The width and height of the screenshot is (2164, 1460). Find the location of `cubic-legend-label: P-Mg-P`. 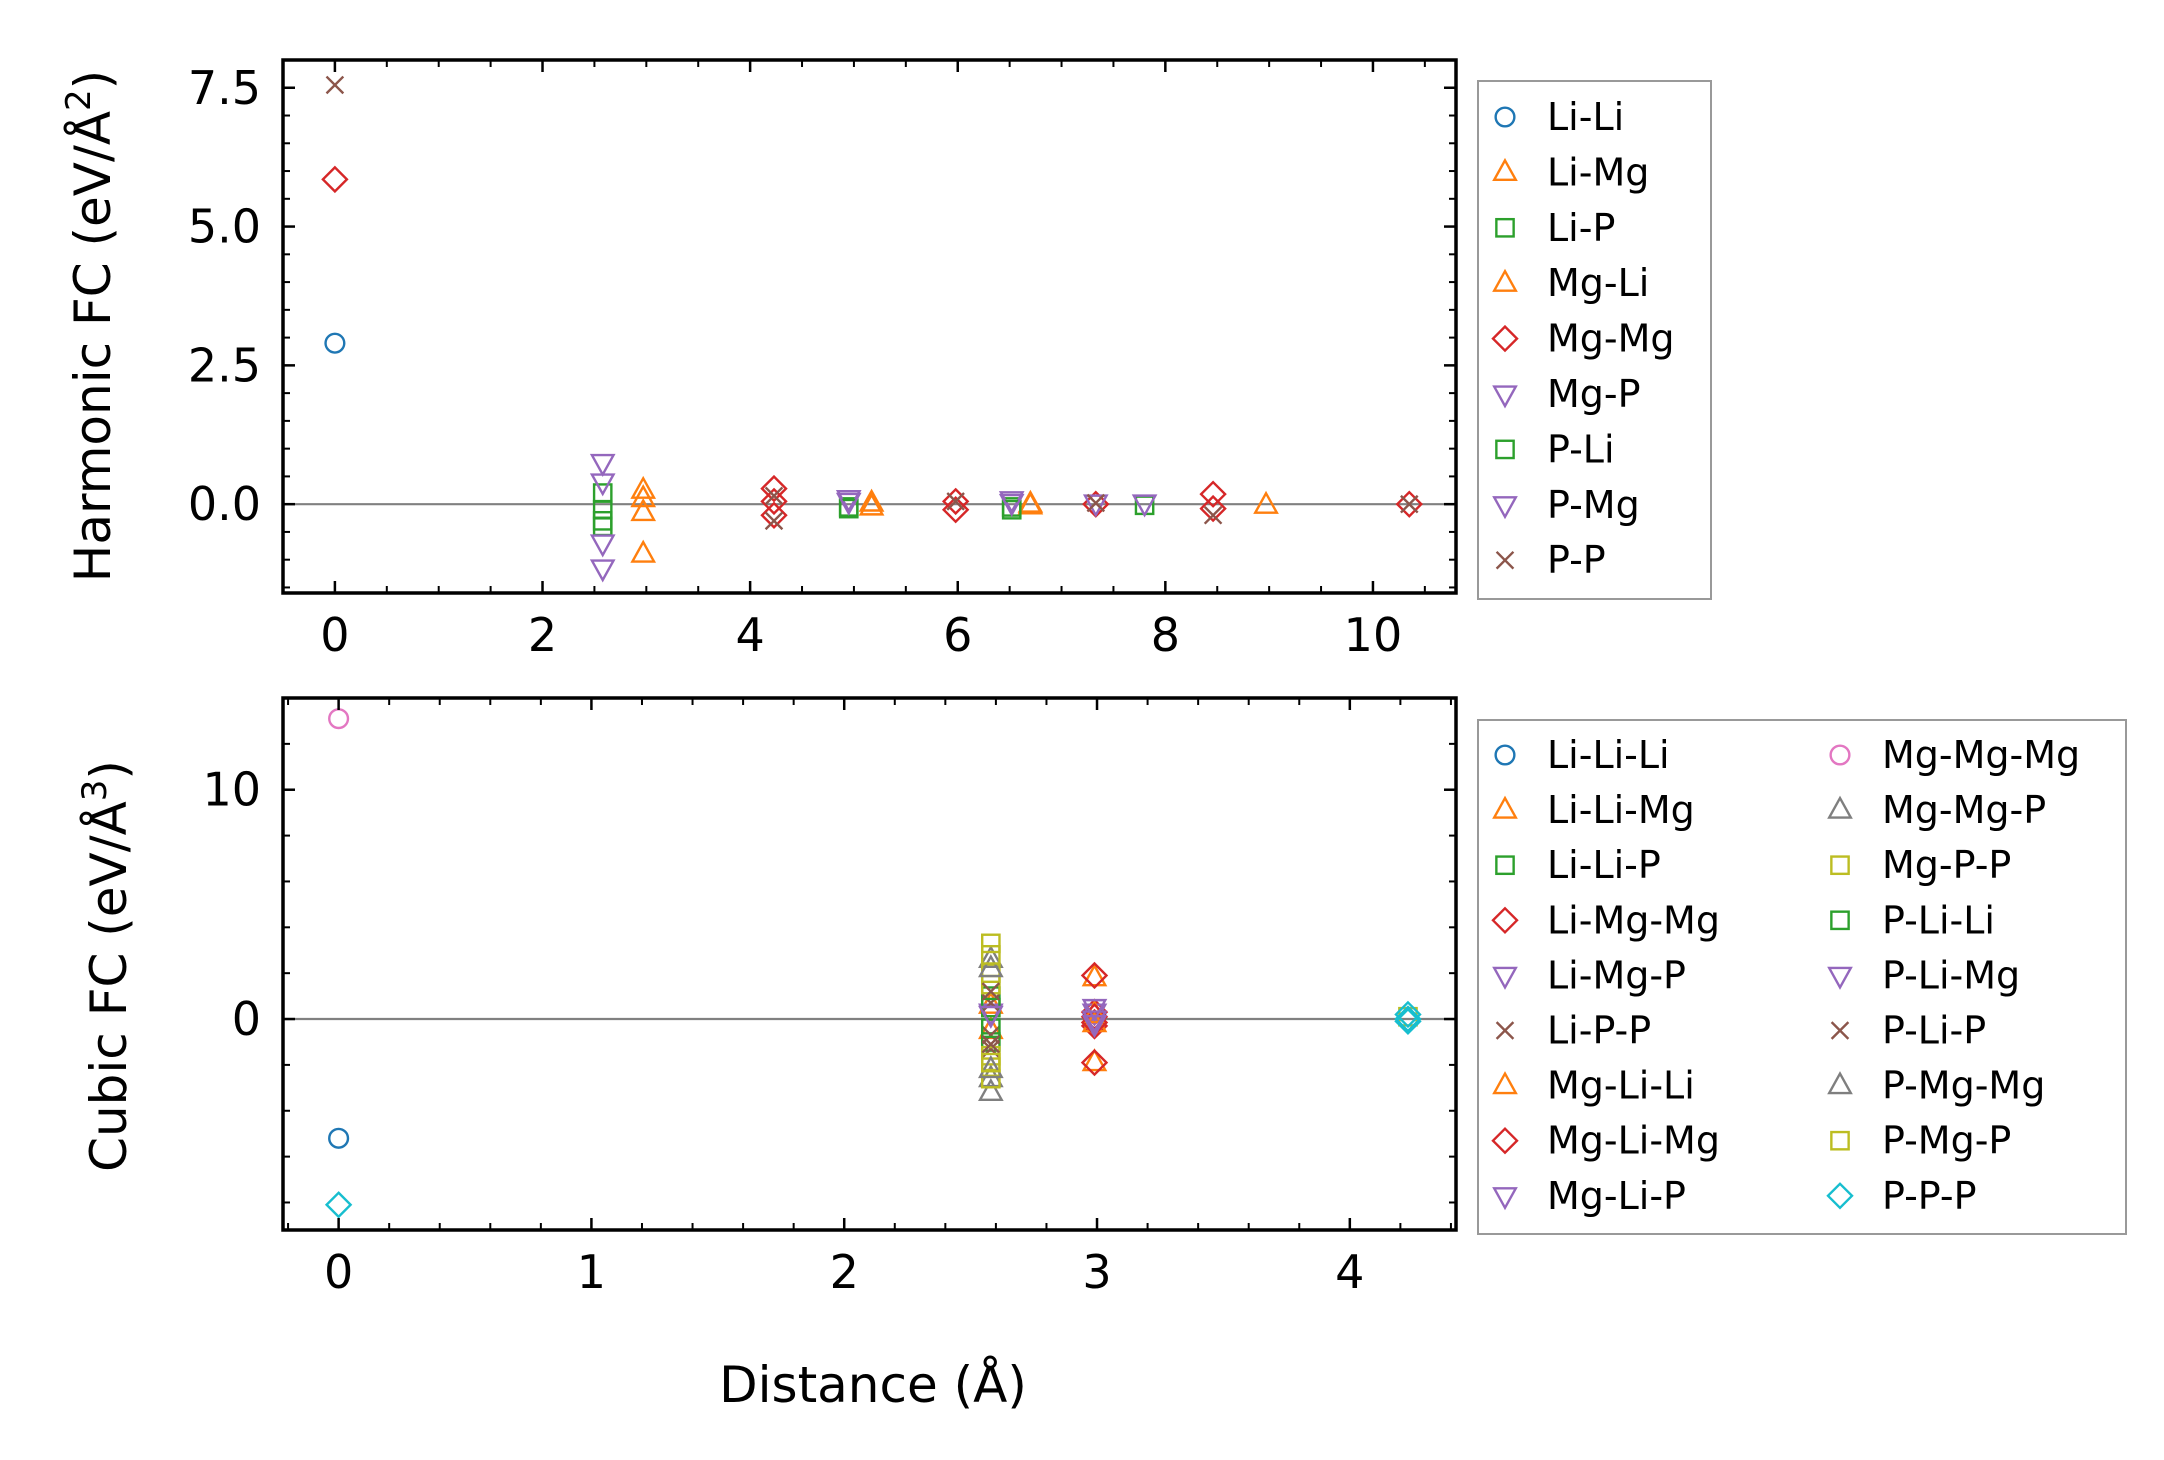

cubic-legend-label: P-Mg-P is located at coordinates (1946, 1141).